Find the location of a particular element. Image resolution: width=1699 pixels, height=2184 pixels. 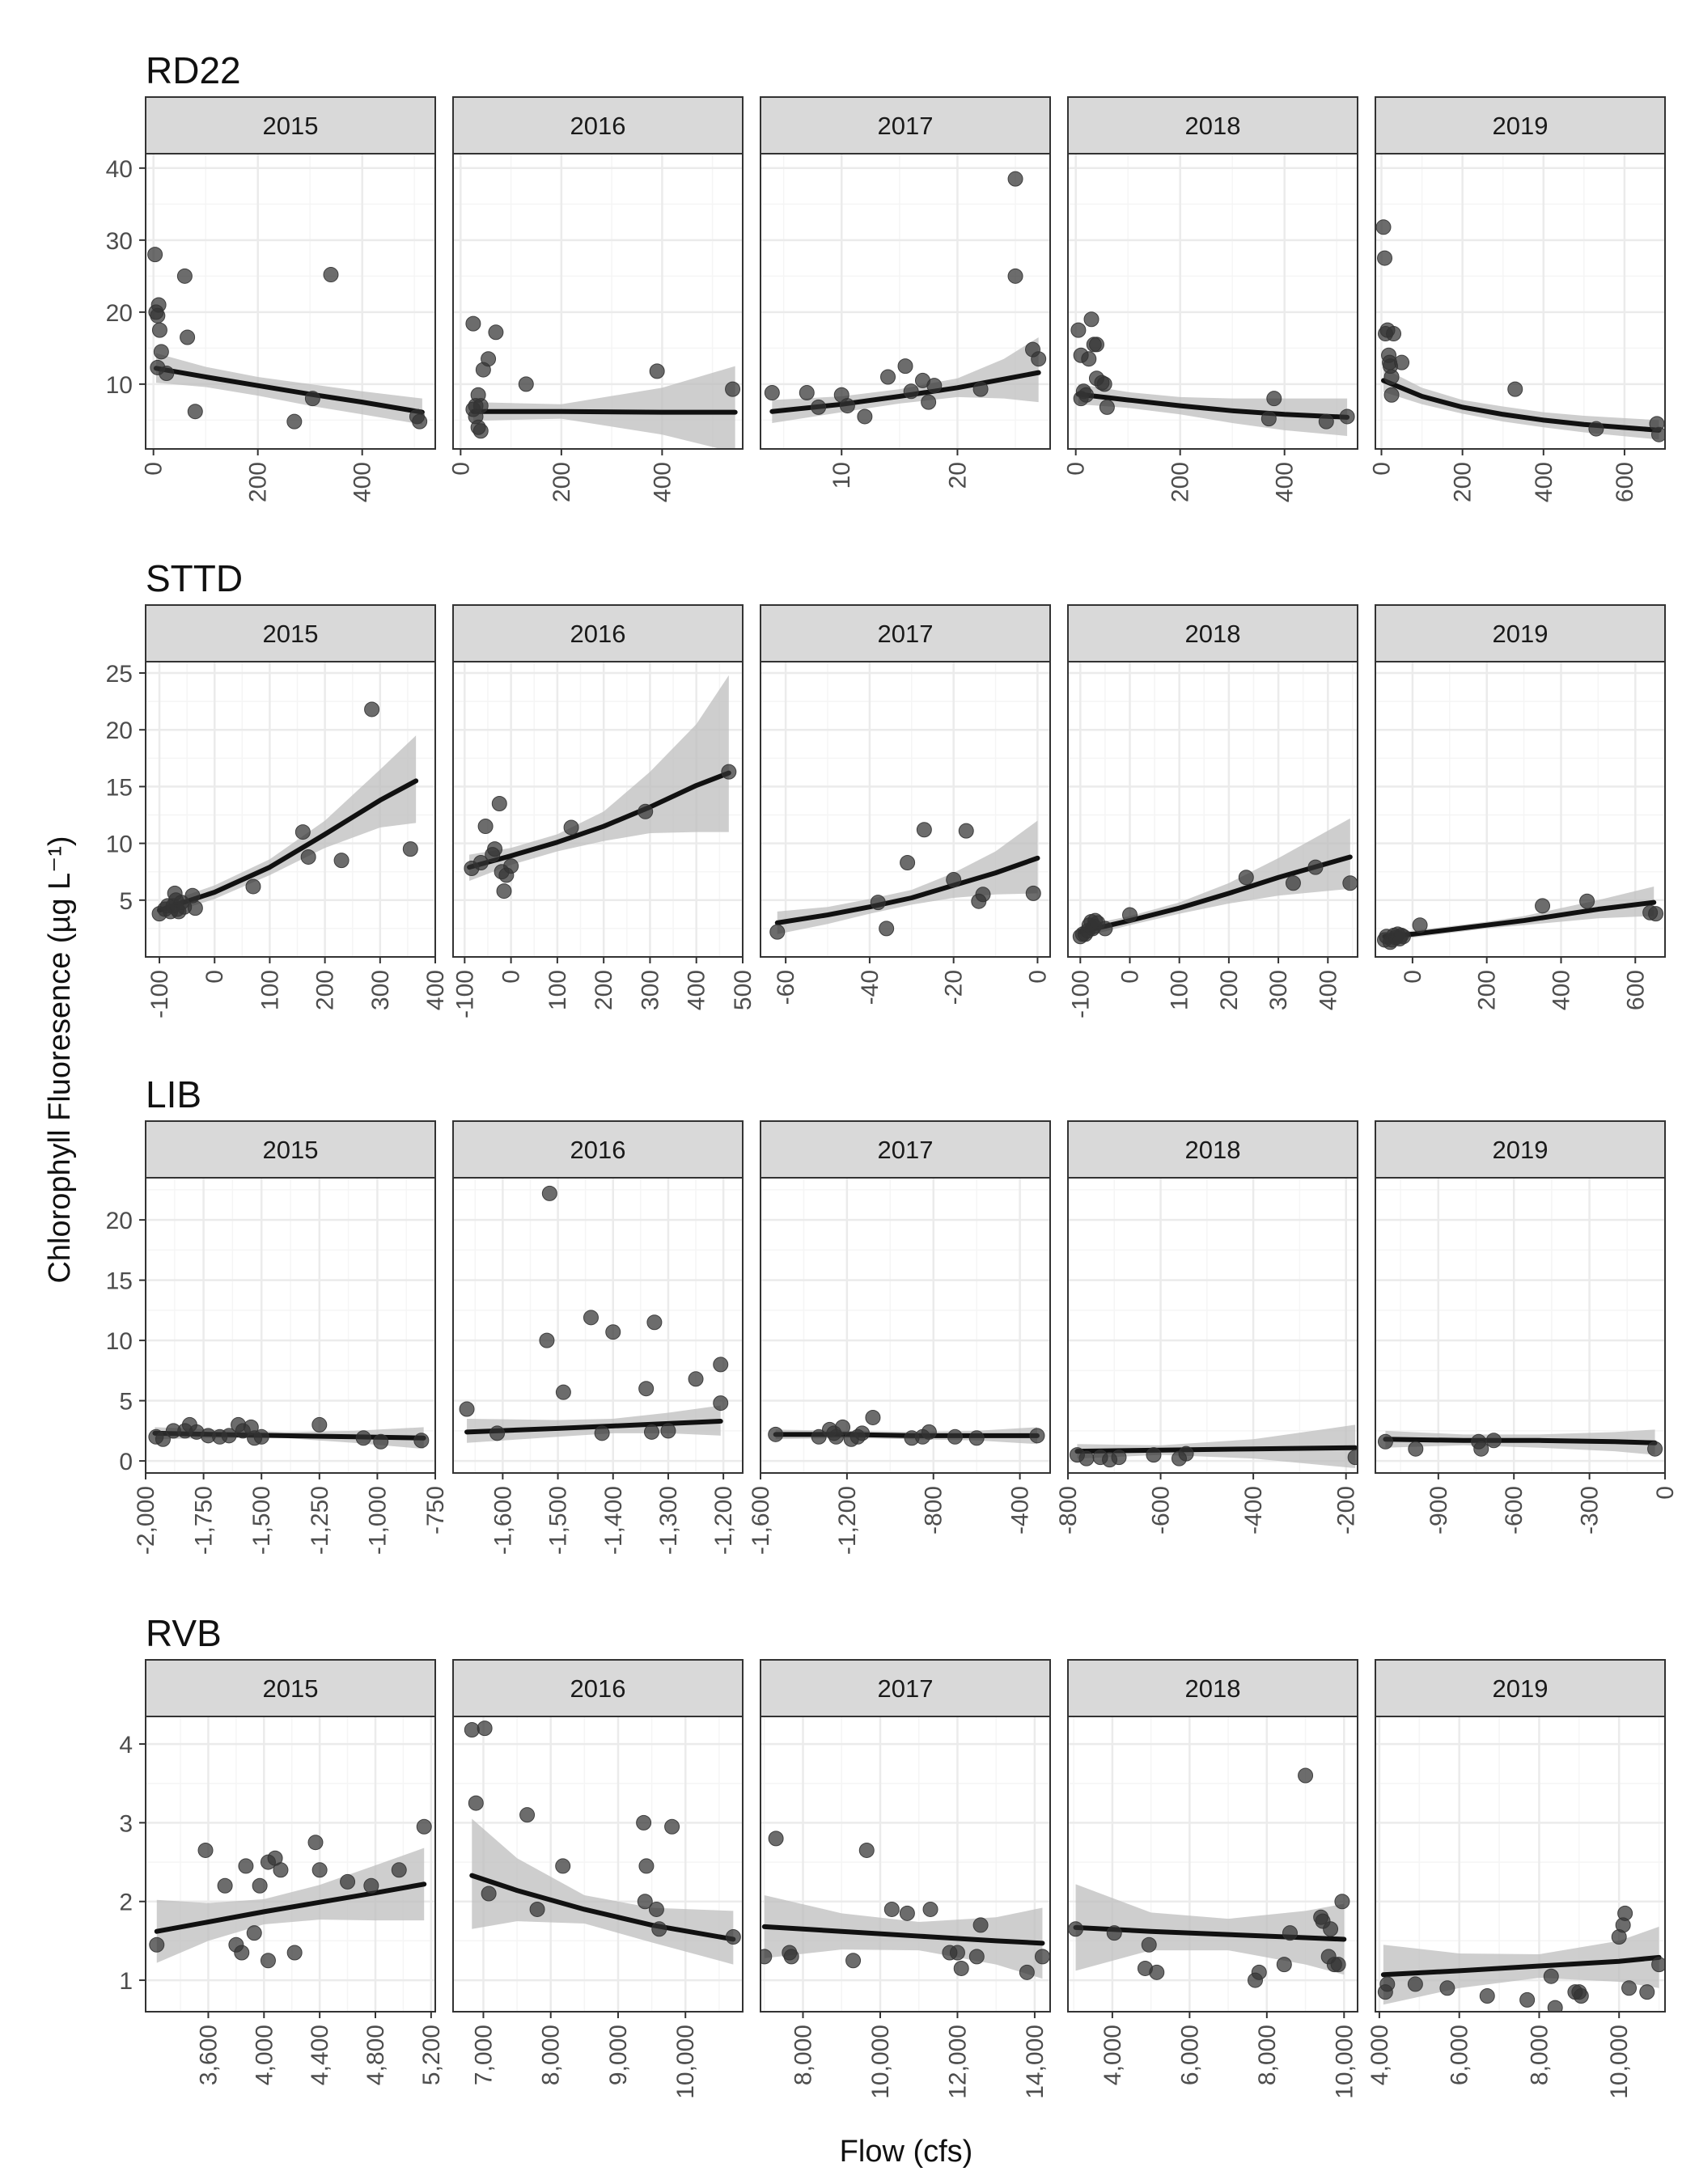

facet-panel-2018: 2018 -800 -600 -400 -200 is located at coordinates (1207, 1327).